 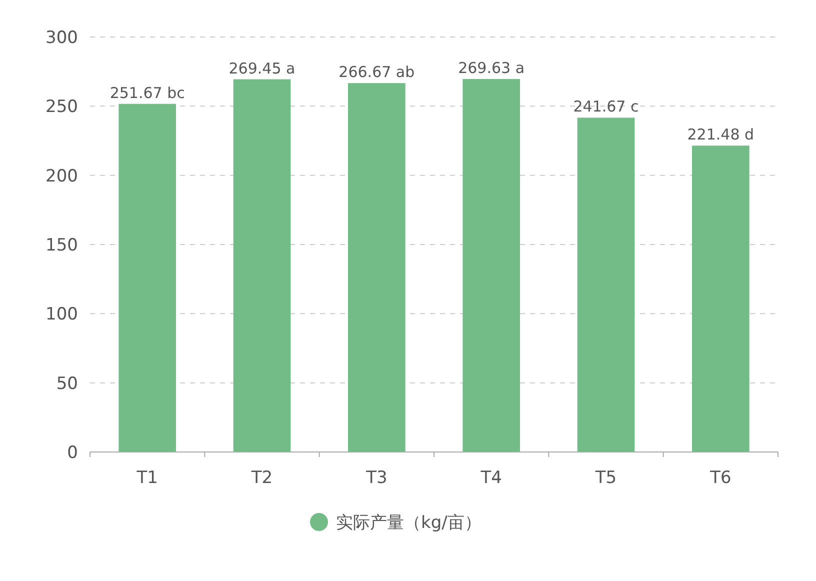 What do you see at coordinates (491, 68) in the screenshot?
I see `data-label: 269.63 a` at bounding box center [491, 68].